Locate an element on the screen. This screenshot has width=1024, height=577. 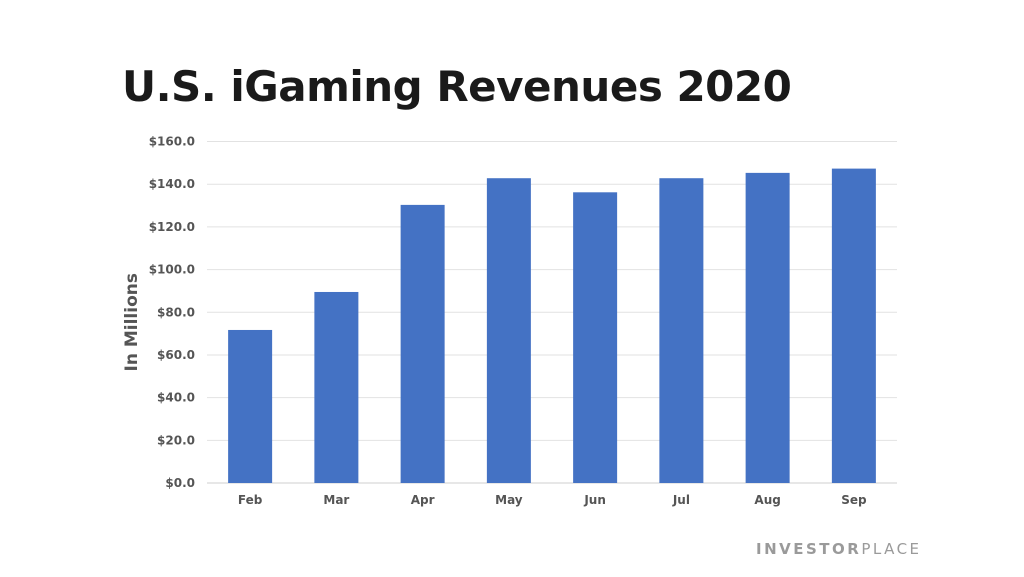
y-tick-label: $60.0 is located at coordinates (176, 355).